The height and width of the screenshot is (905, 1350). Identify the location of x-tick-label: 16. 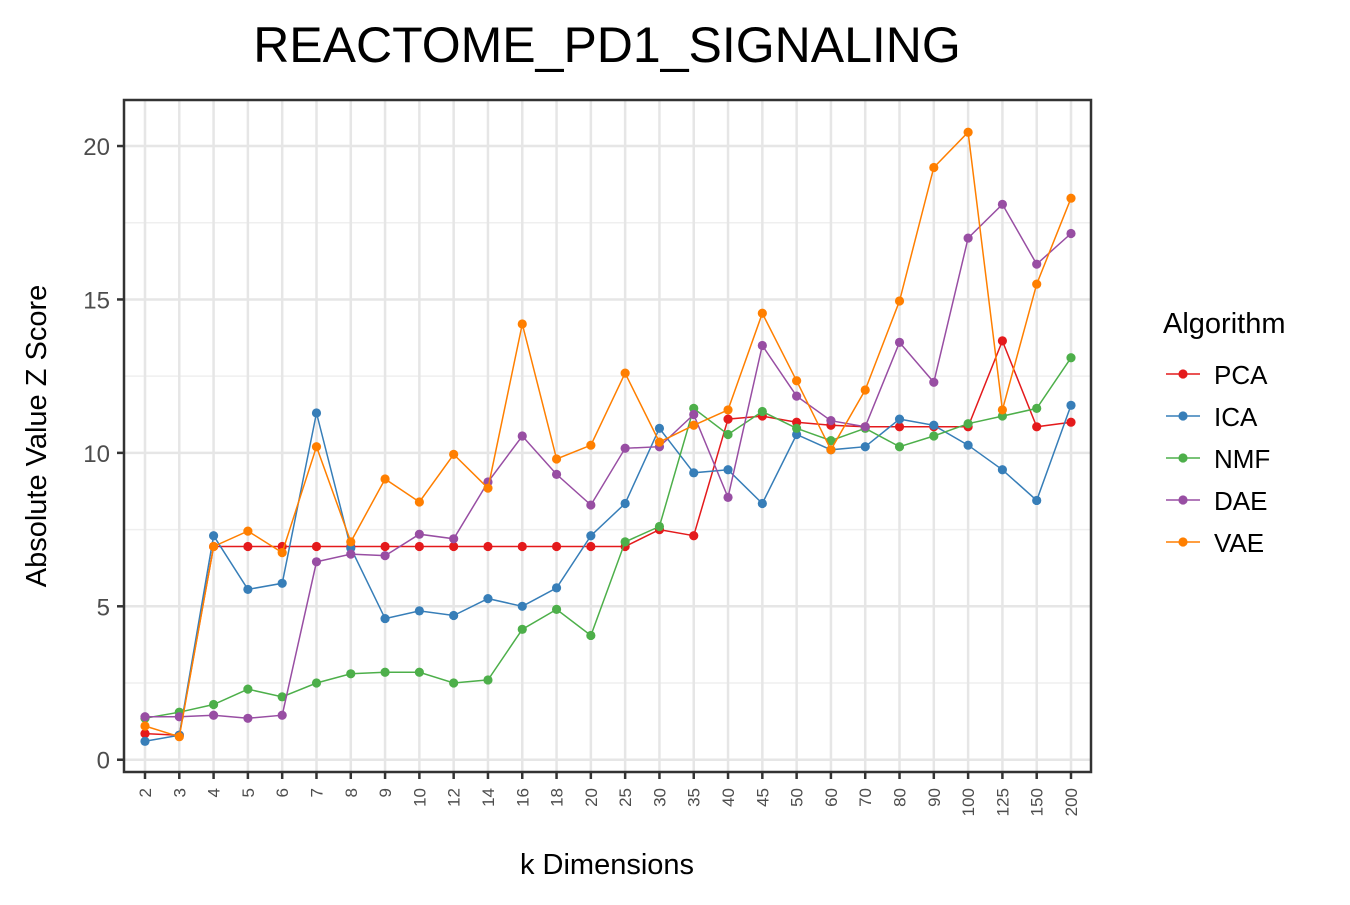
(522, 797).